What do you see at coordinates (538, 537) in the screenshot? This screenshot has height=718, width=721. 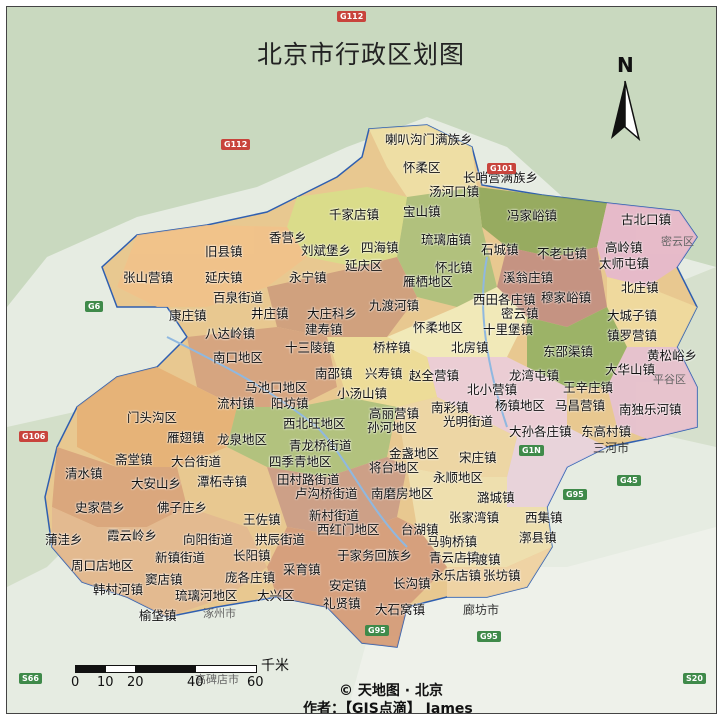 I see `town-label: 漷县镇` at bounding box center [538, 537].